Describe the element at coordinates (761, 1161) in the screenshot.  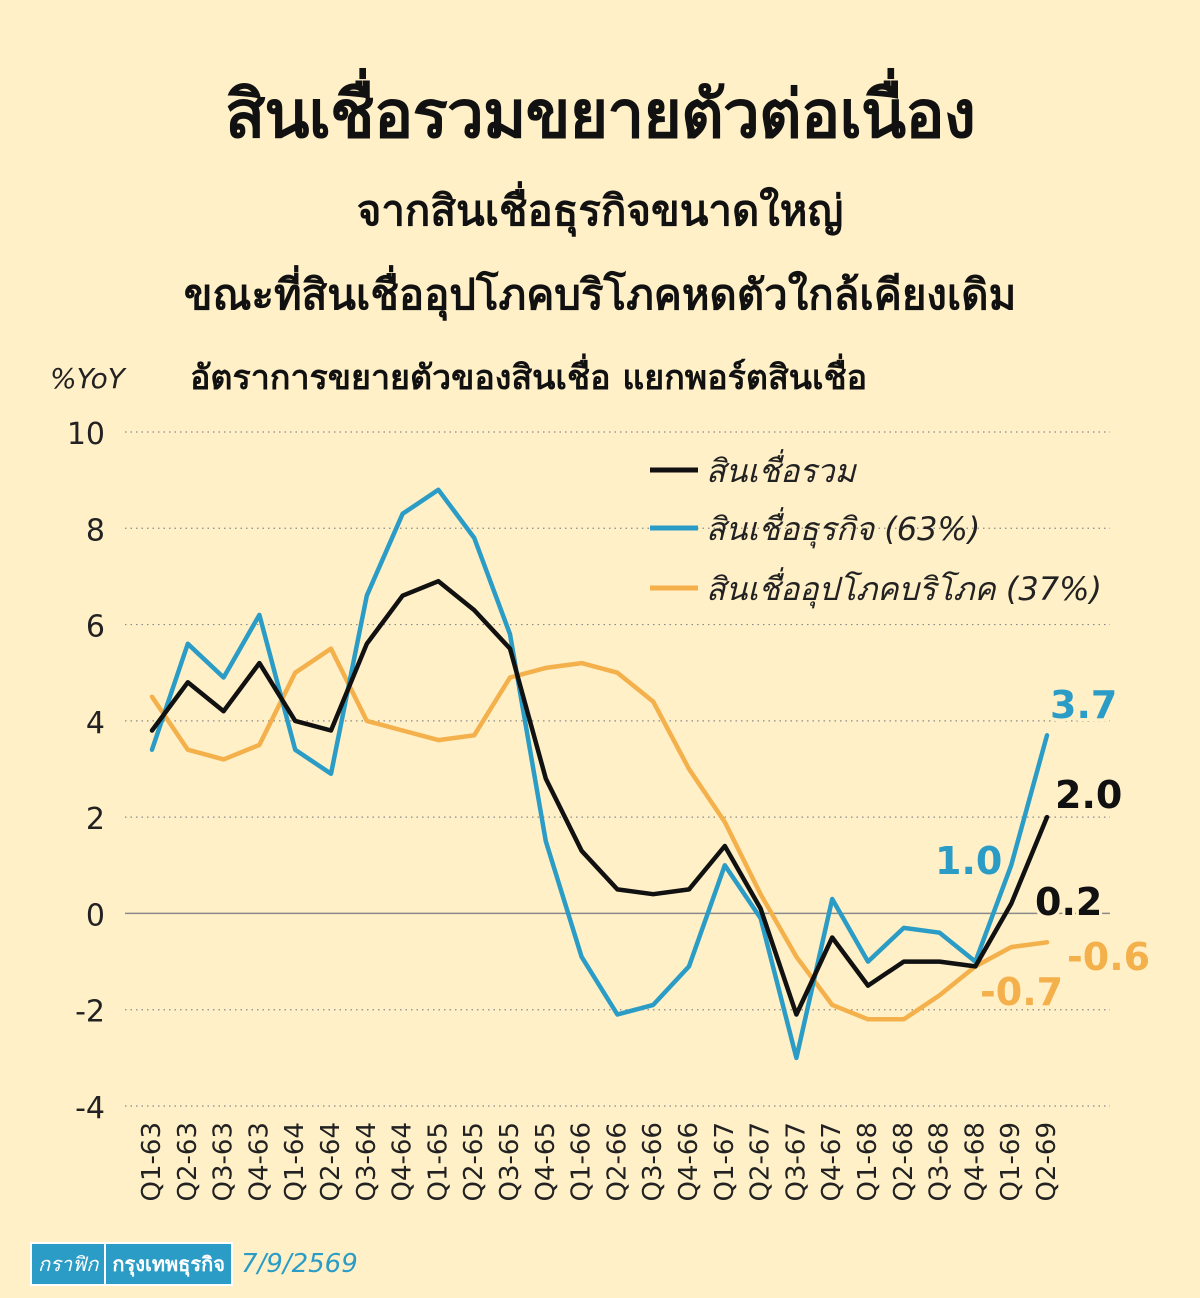
I see `x-tick-label: Q2-67` at that location.